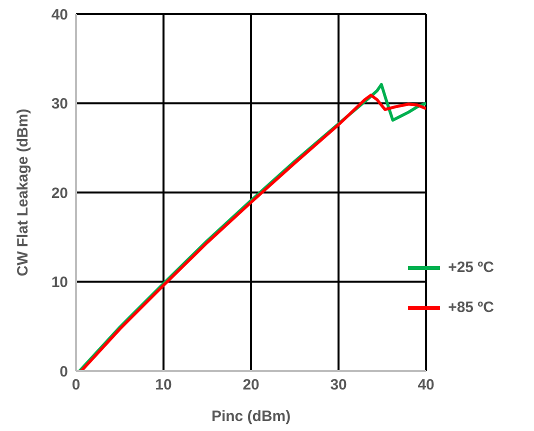  I want to click on x-tick-label: 20, so click(251, 385).